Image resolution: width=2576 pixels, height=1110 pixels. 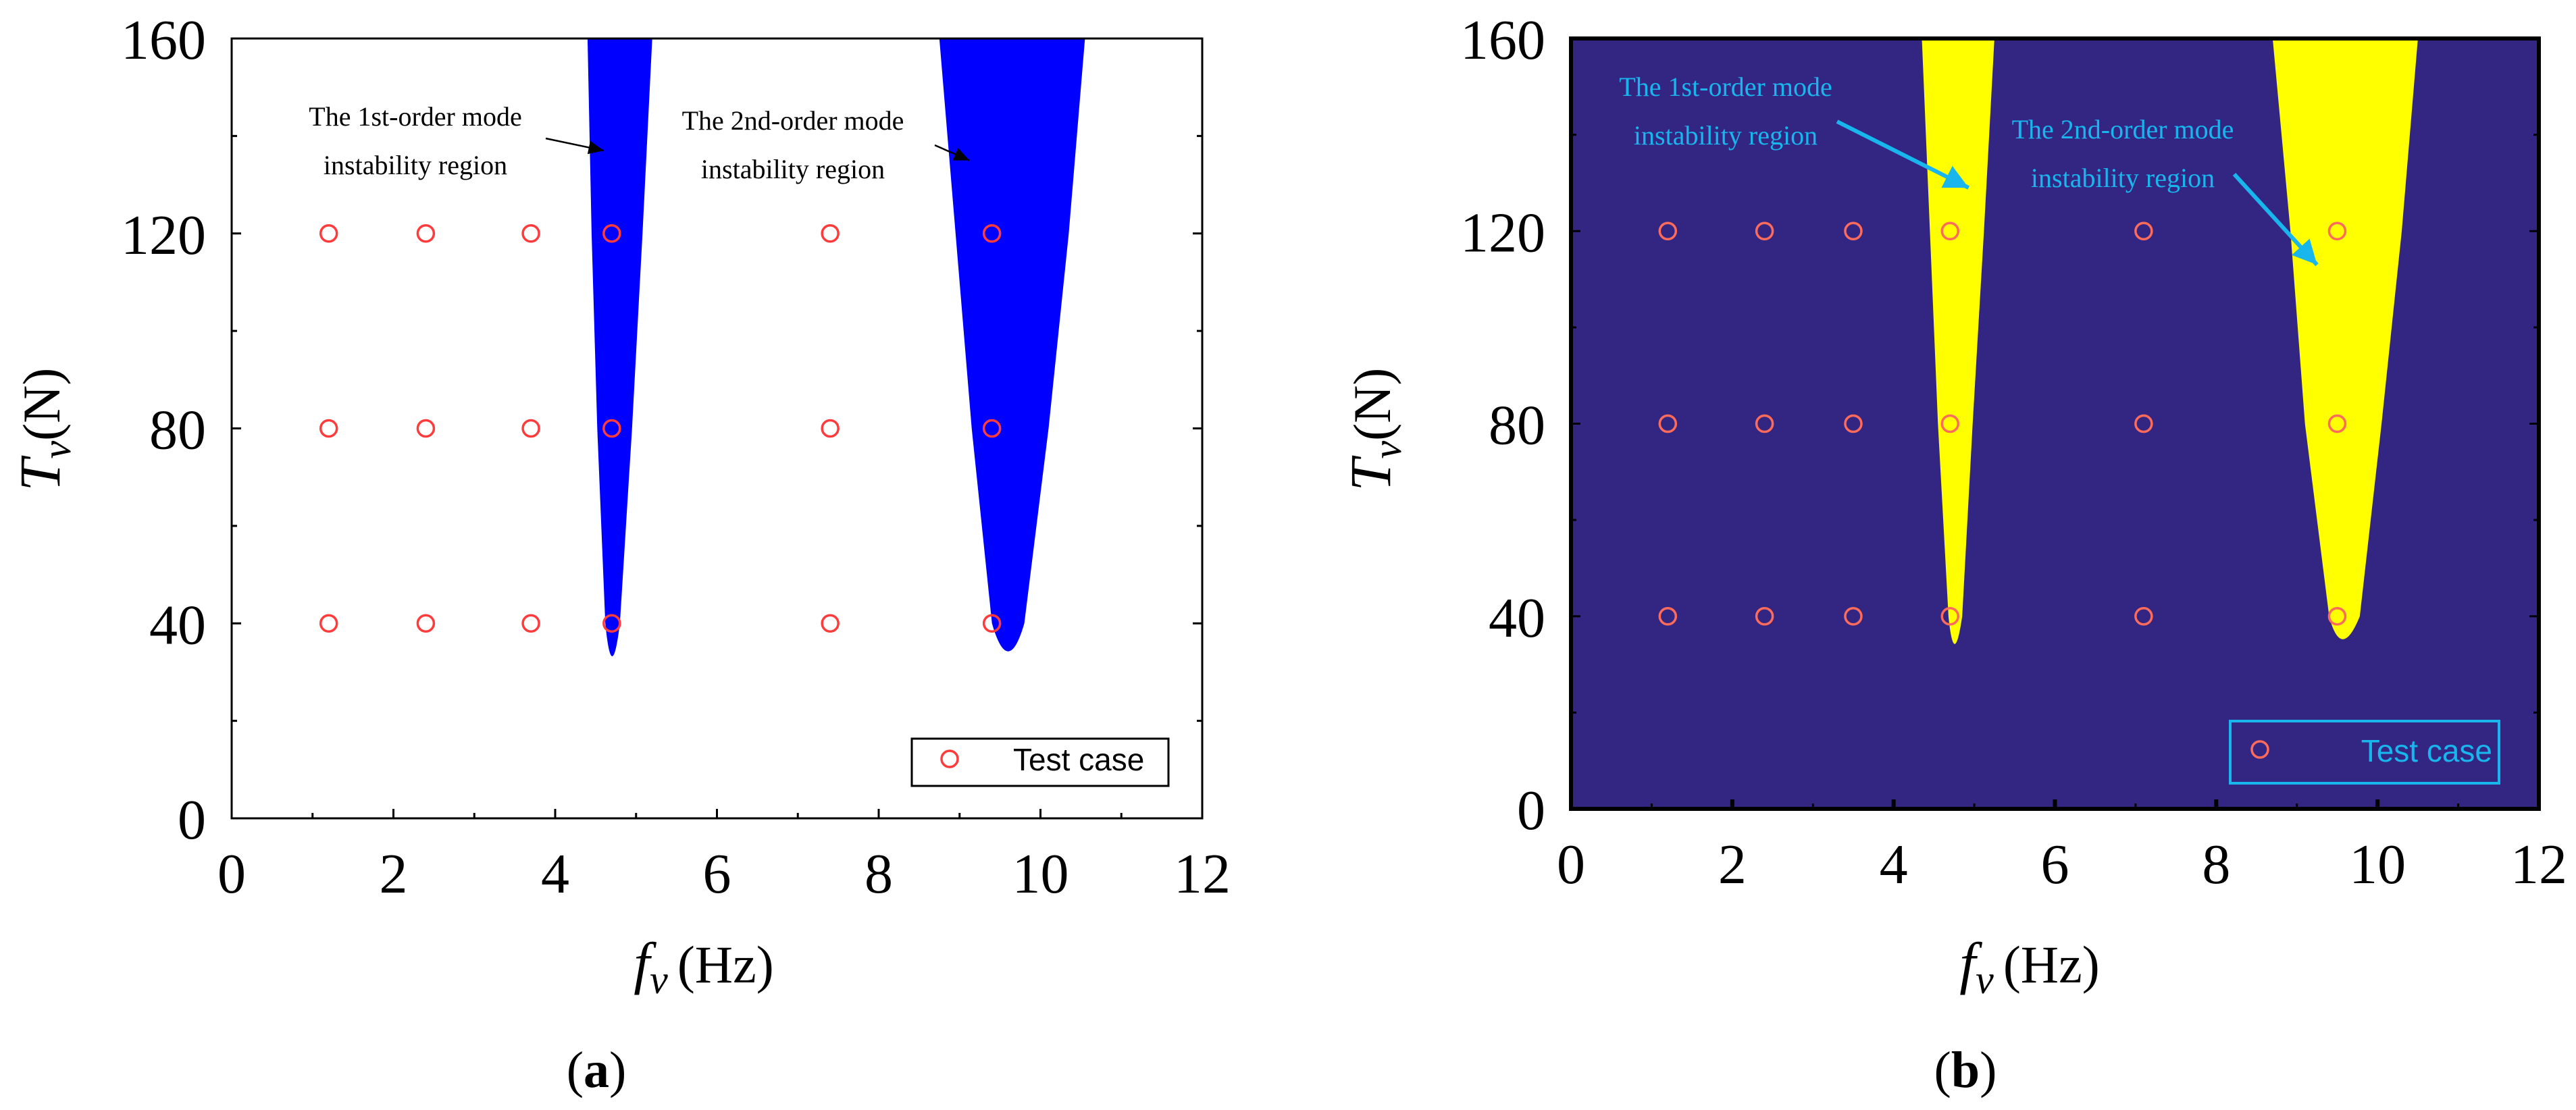 I want to click on panel-b-test-case-points, so click(x=2002, y=423).